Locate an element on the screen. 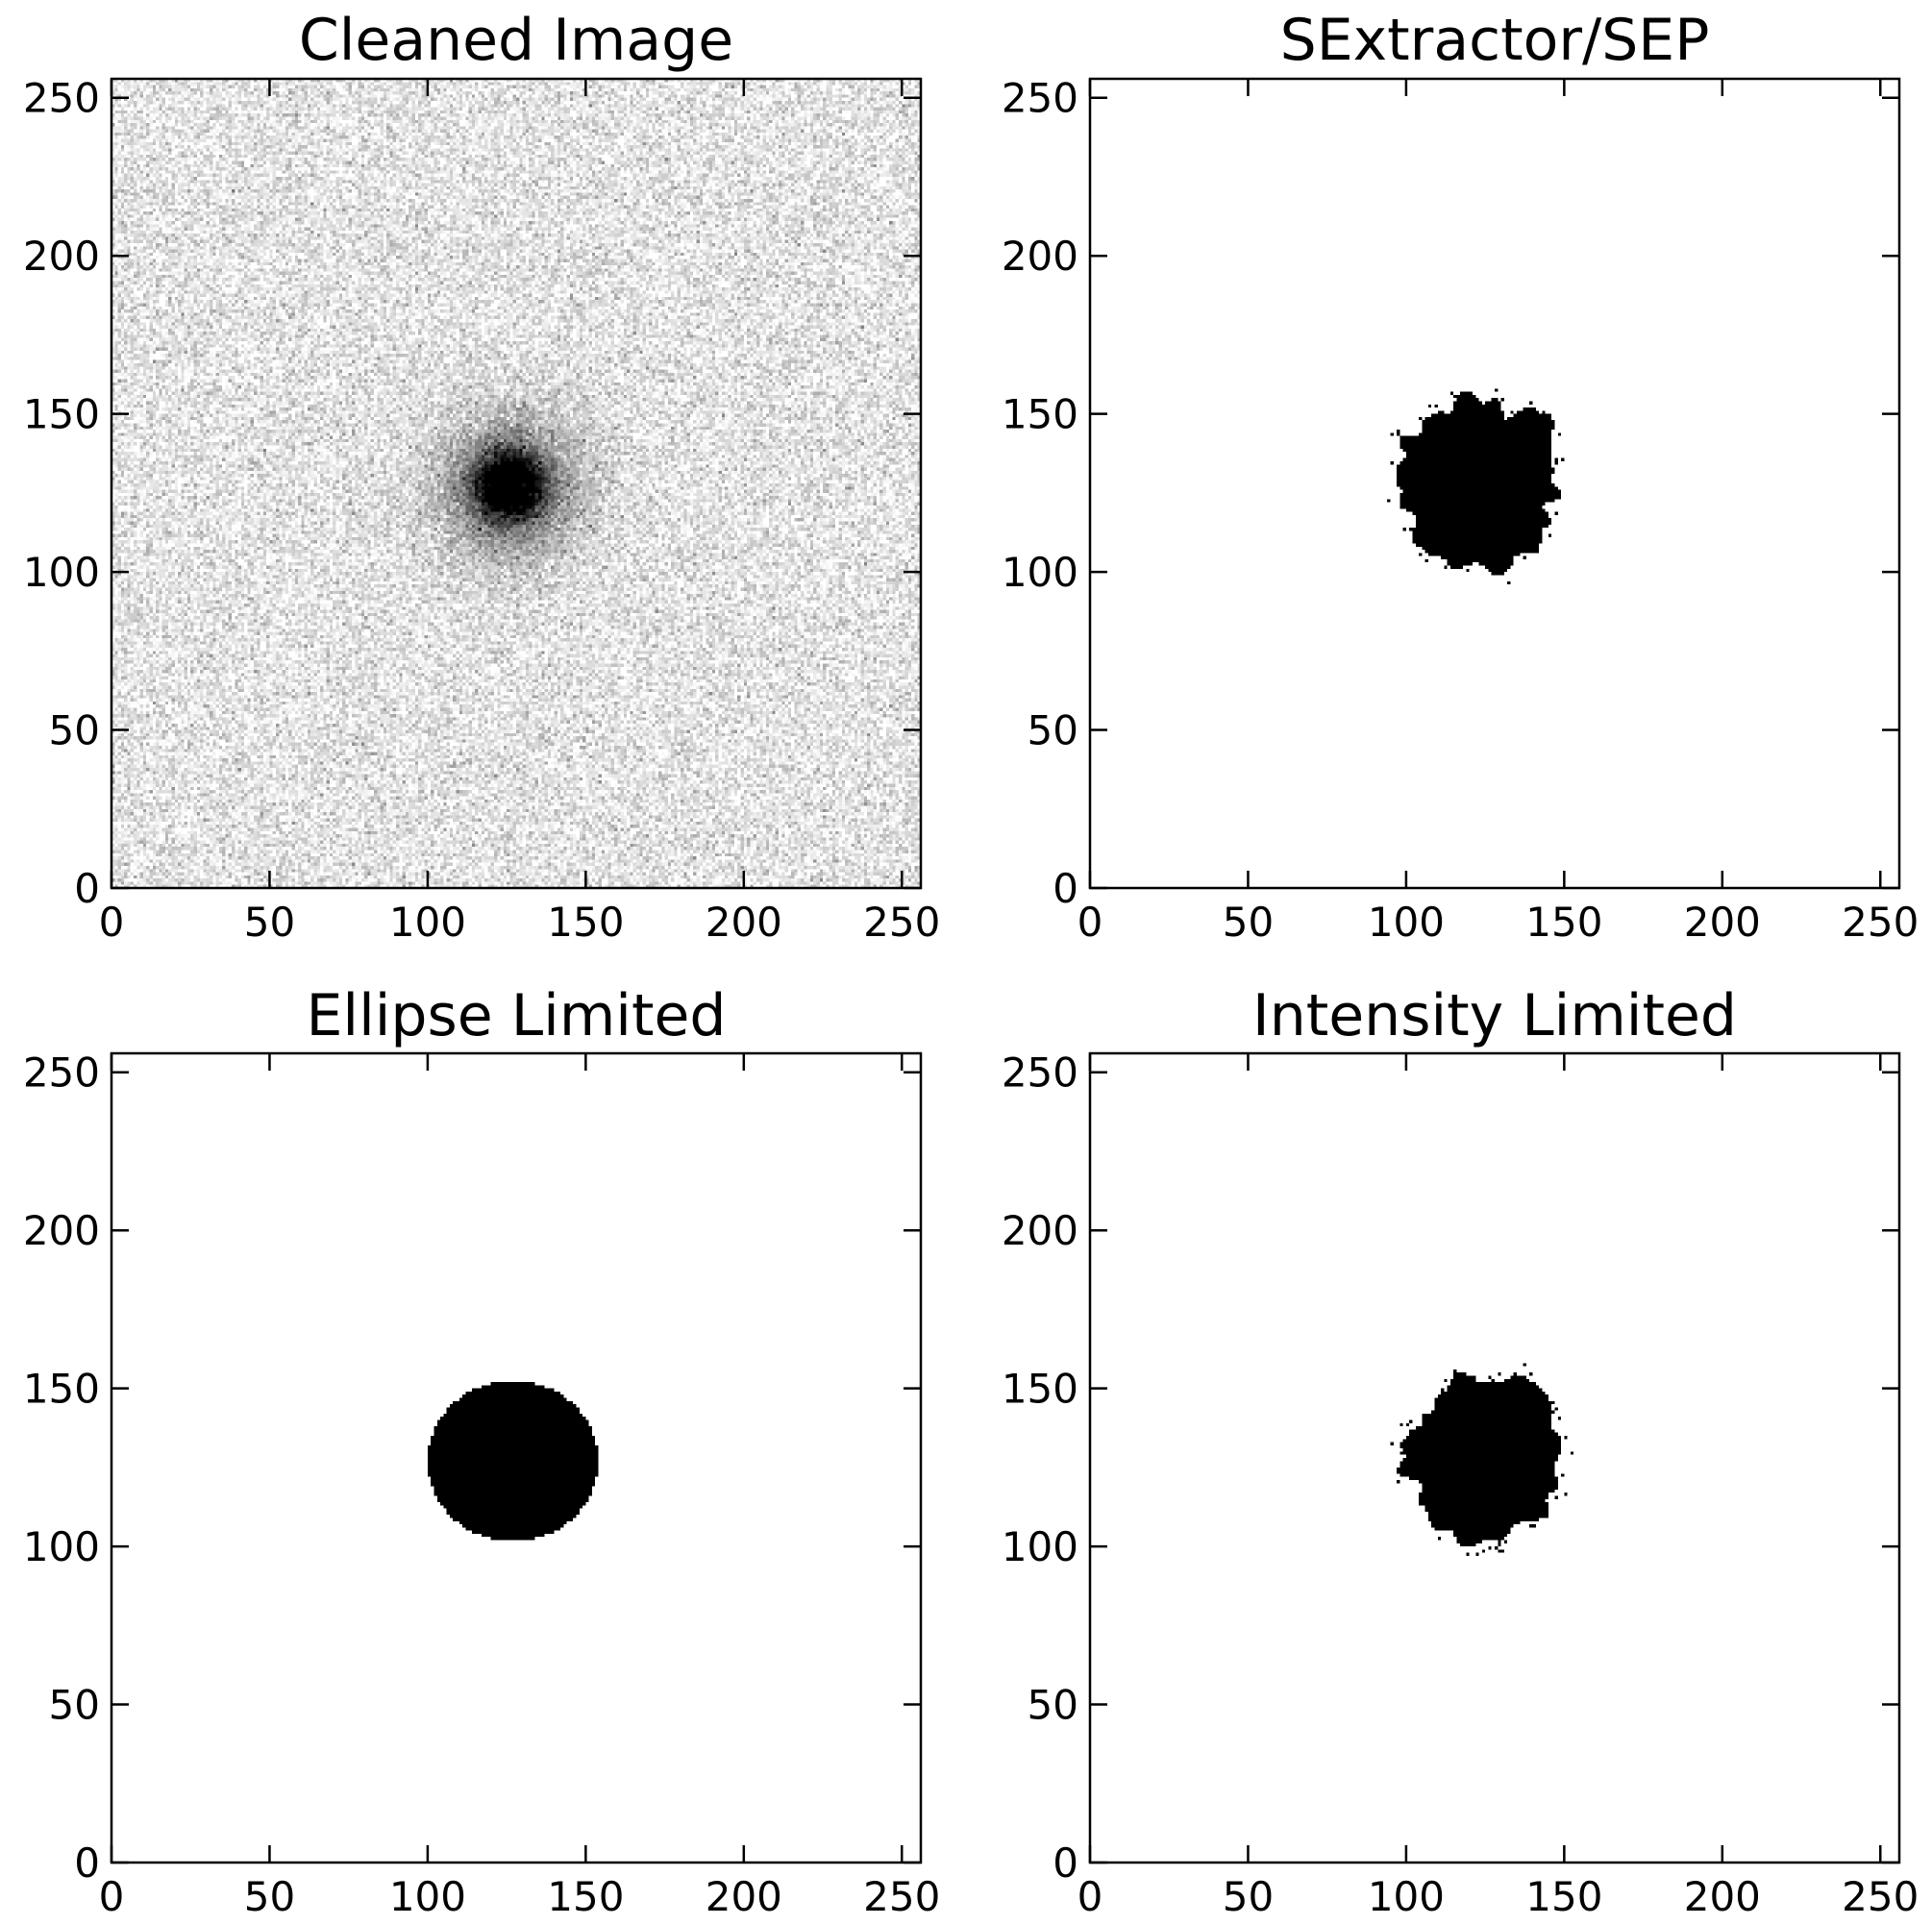 The height and width of the screenshot is (1925, 1932). panel-title: Intensity Limited is located at coordinates (1495, 1016).